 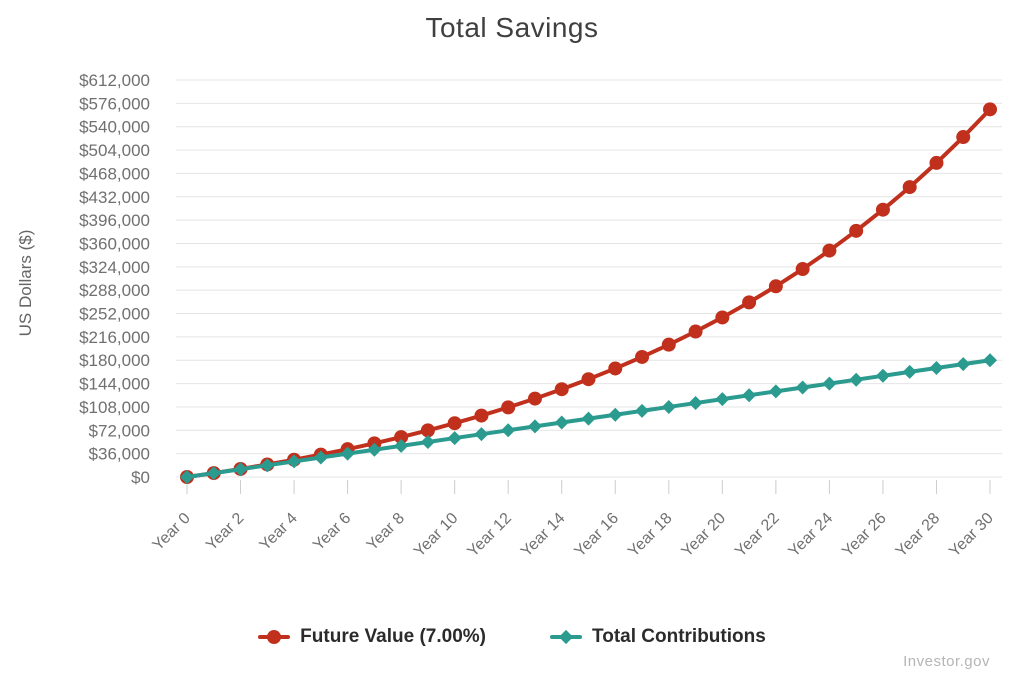 What do you see at coordinates (512, 637) in the screenshot?
I see `legend: Future Value (7.00%) Total Contributions` at bounding box center [512, 637].